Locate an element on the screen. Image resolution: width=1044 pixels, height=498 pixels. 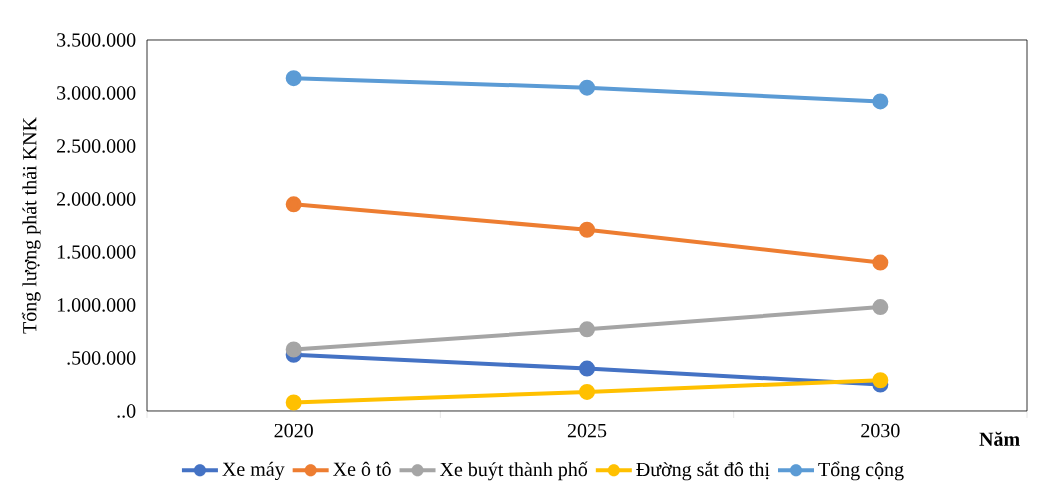
y-tick-label: 3.500.000 is located at coordinates (96, 40).